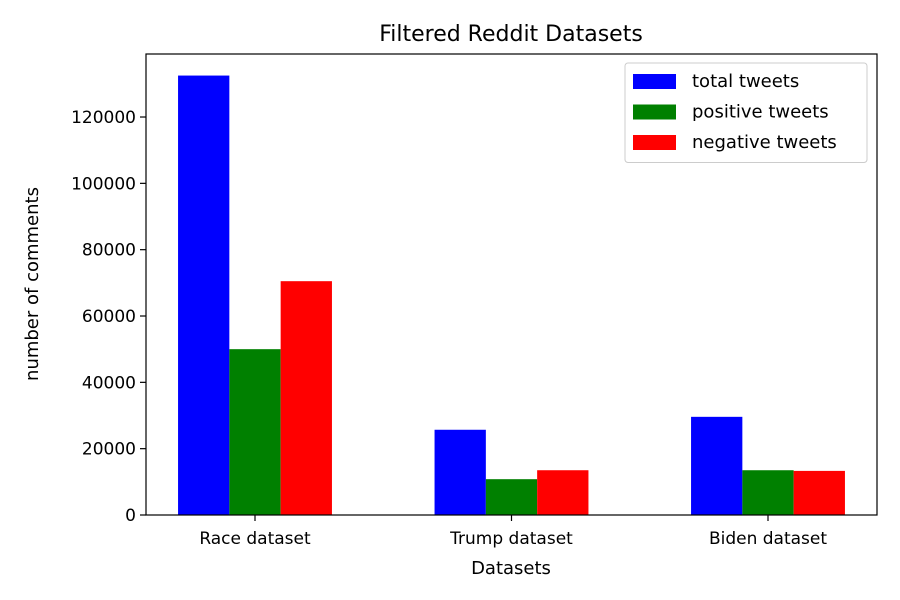  What do you see at coordinates (764, 142) in the screenshot?
I see `legend-label: negative tweets` at bounding box center [764, 142].